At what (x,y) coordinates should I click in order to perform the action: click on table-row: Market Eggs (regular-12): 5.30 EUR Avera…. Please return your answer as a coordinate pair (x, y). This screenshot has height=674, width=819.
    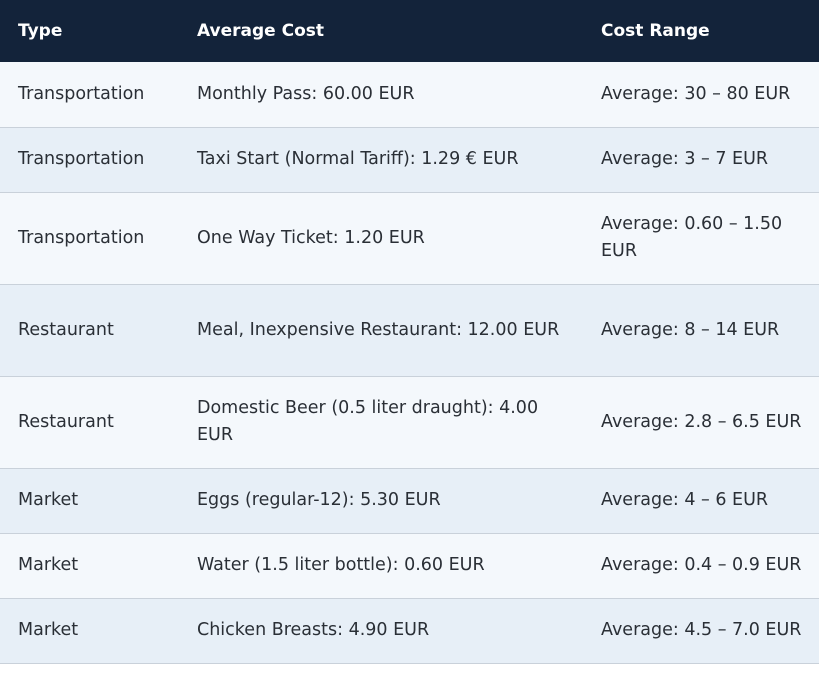
    Looking at the image, I should click on (409, 500).